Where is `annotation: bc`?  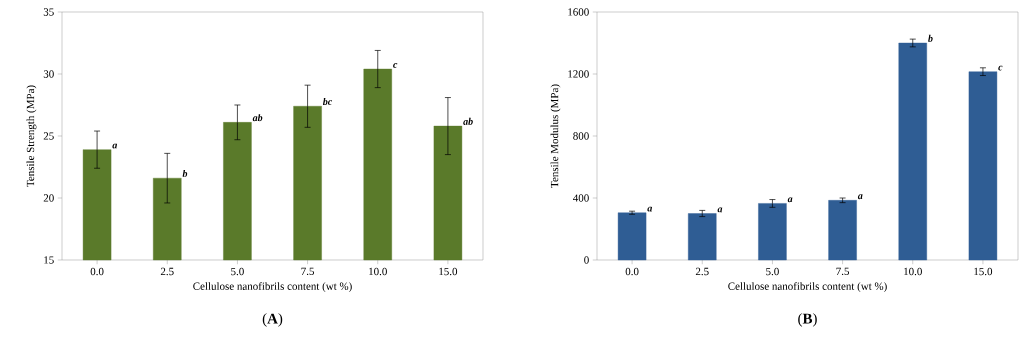
annotation: bc is located at coordinates (327, 102).